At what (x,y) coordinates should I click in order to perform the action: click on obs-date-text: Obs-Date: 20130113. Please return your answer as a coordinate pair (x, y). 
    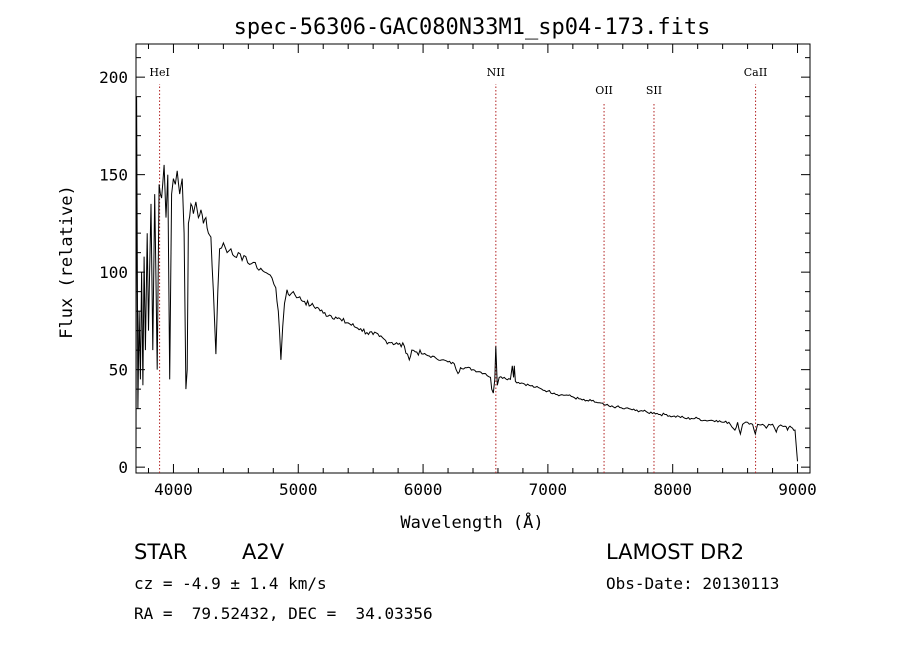
    Looking at the image, I should click on (693, 583).